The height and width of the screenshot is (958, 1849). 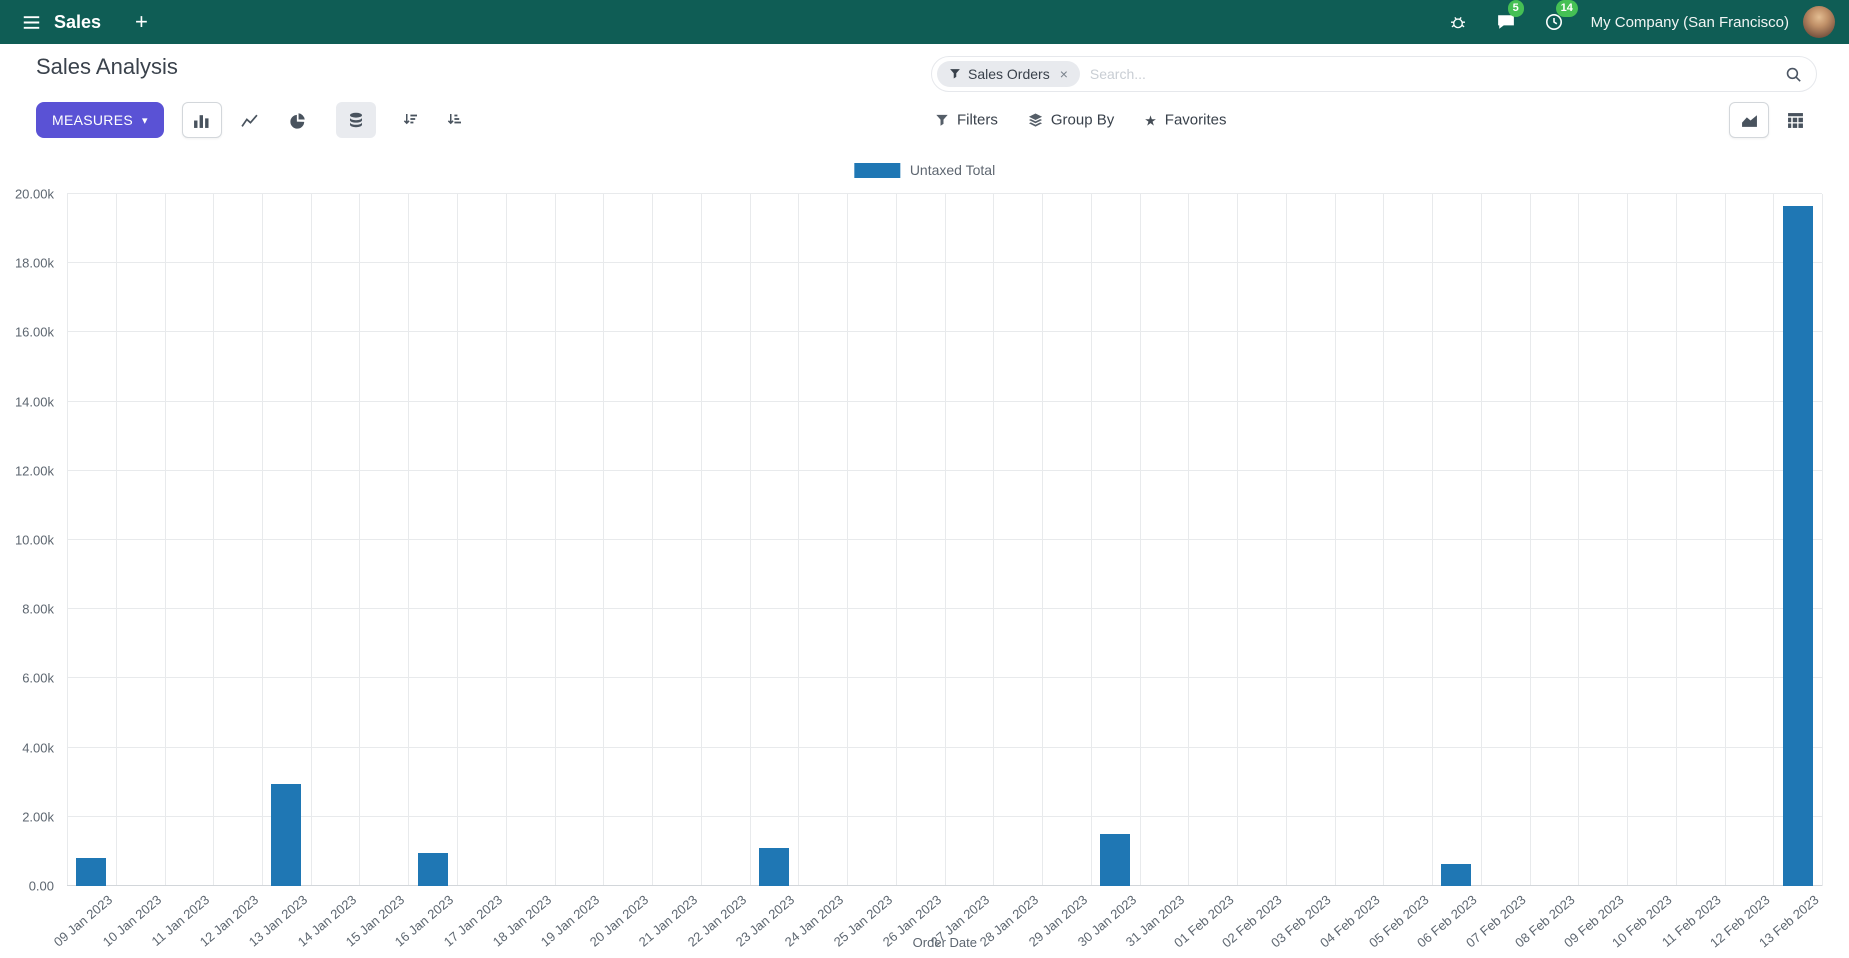 I want to click on messages-badge: 5, so click(x=1515, y=8).